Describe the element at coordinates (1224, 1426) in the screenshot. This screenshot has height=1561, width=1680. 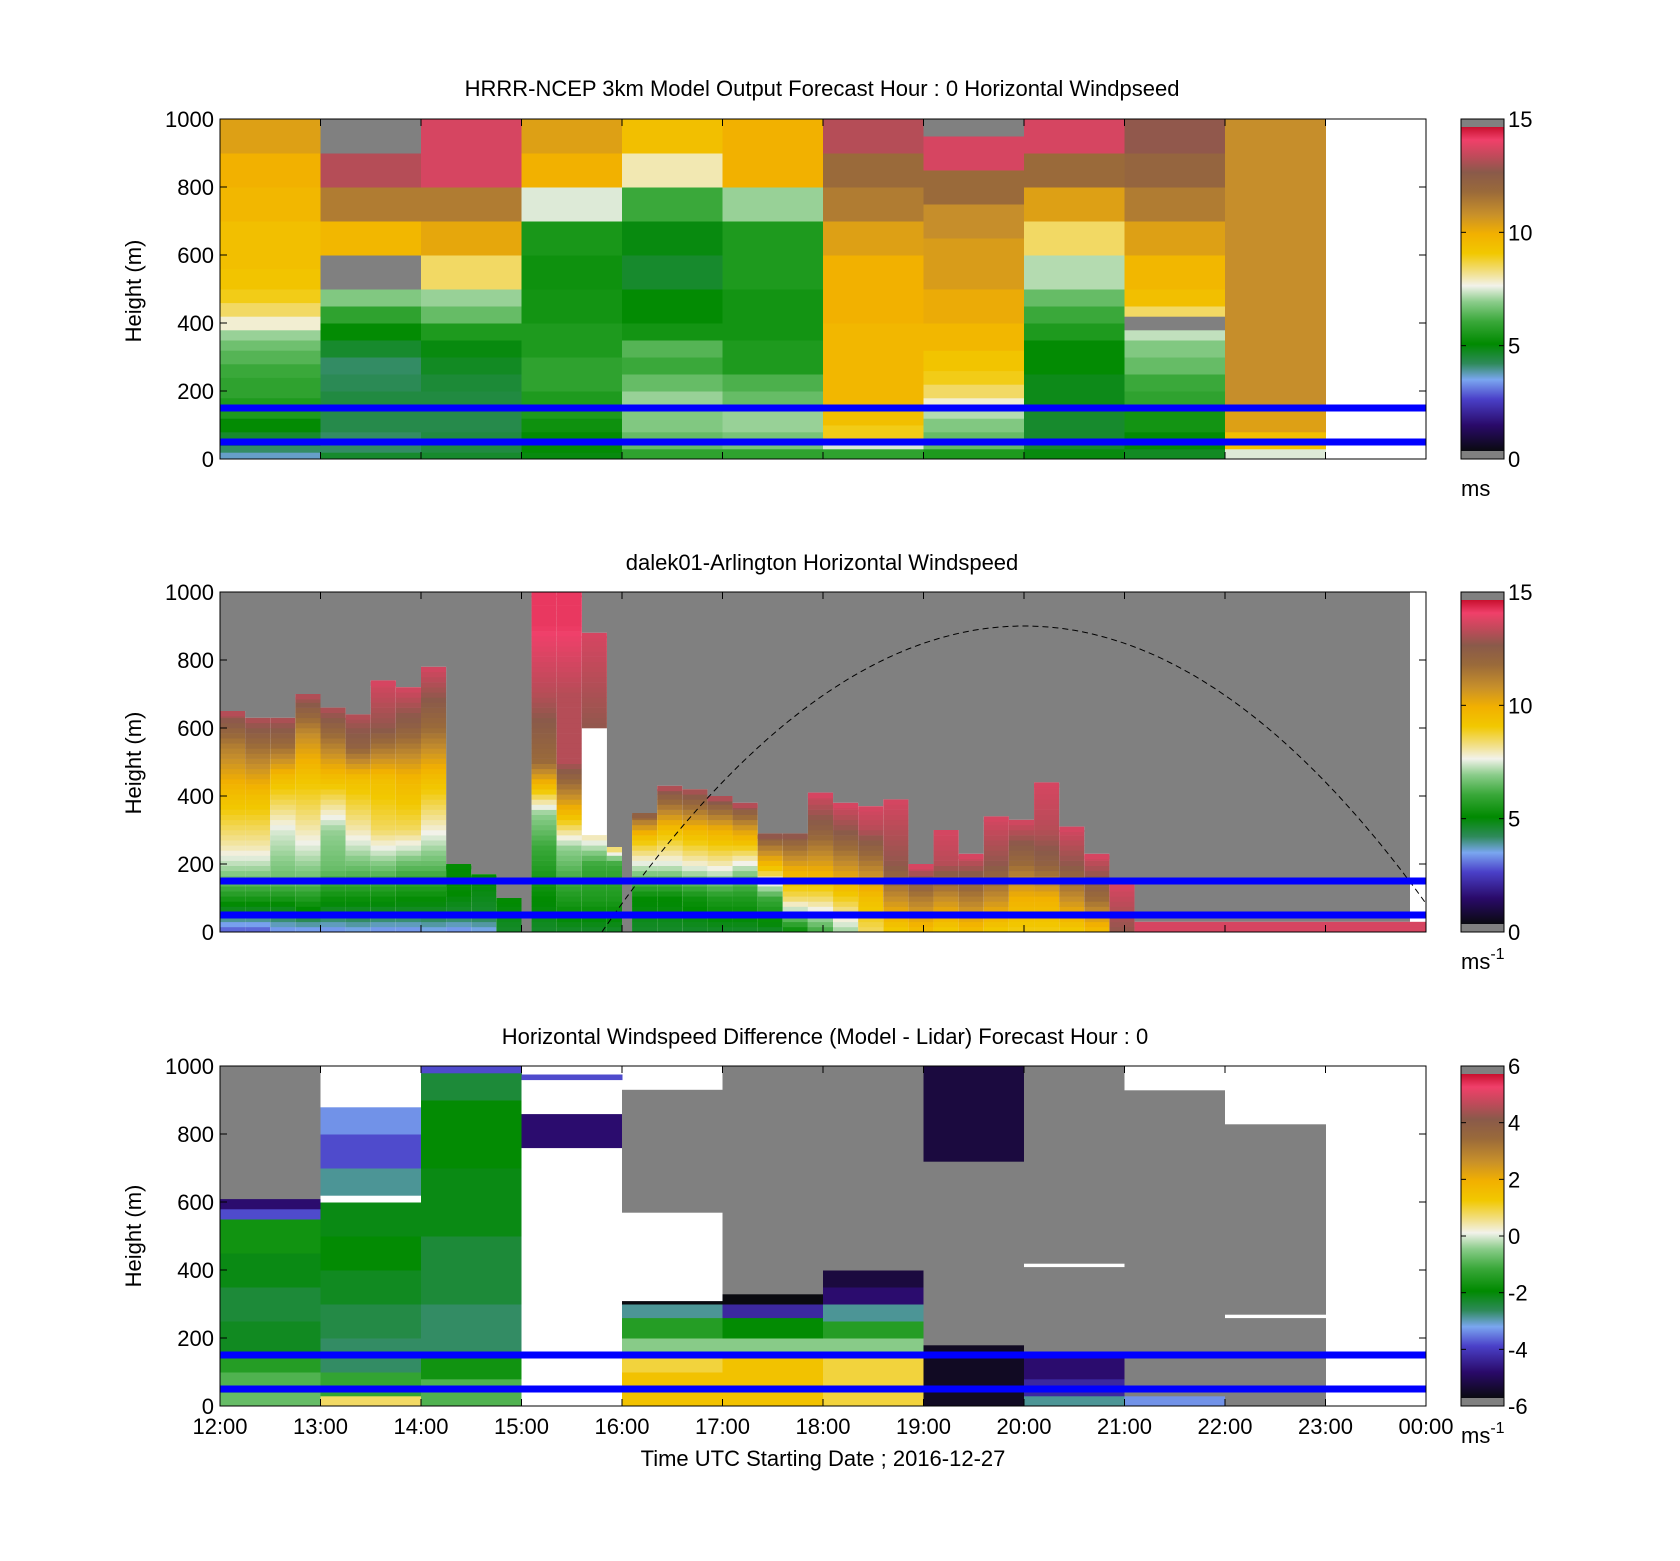
I see `x-tick-label: 22:00` at that location.